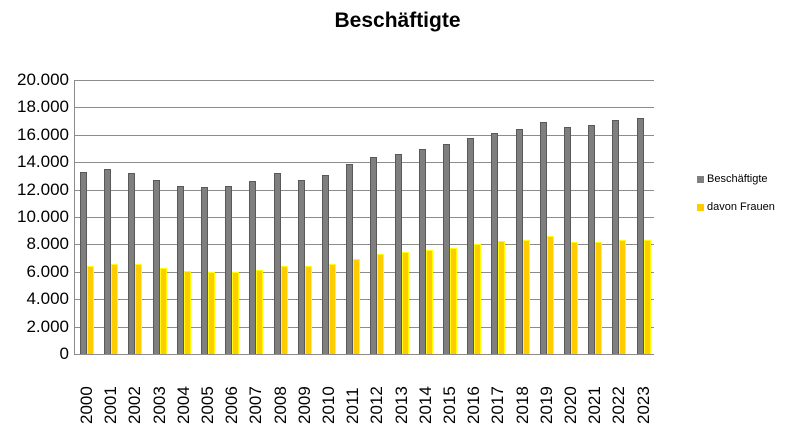 The height and width of the screenshot is (435, 795). What do you see at coordinates (64, 353) in the screenshot?
I see `y-tick-label: 0` at bounding box center [64, 353].